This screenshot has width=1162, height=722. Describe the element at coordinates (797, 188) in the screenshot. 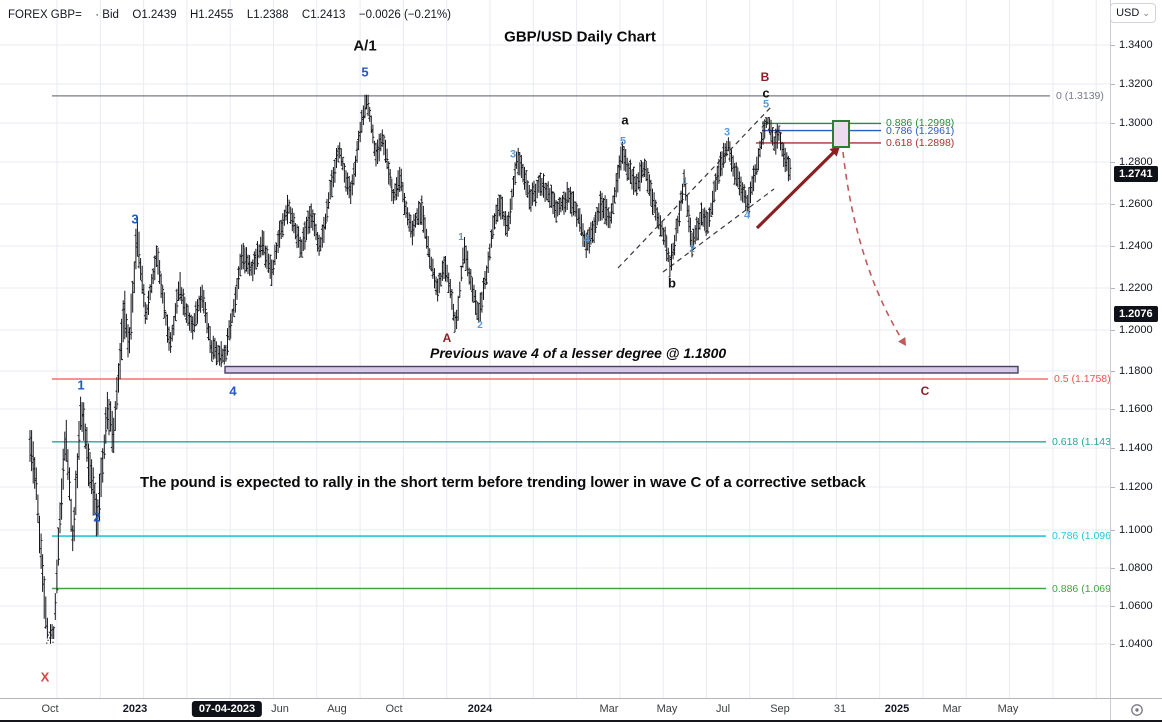

I see `rally-arrow` at that location.